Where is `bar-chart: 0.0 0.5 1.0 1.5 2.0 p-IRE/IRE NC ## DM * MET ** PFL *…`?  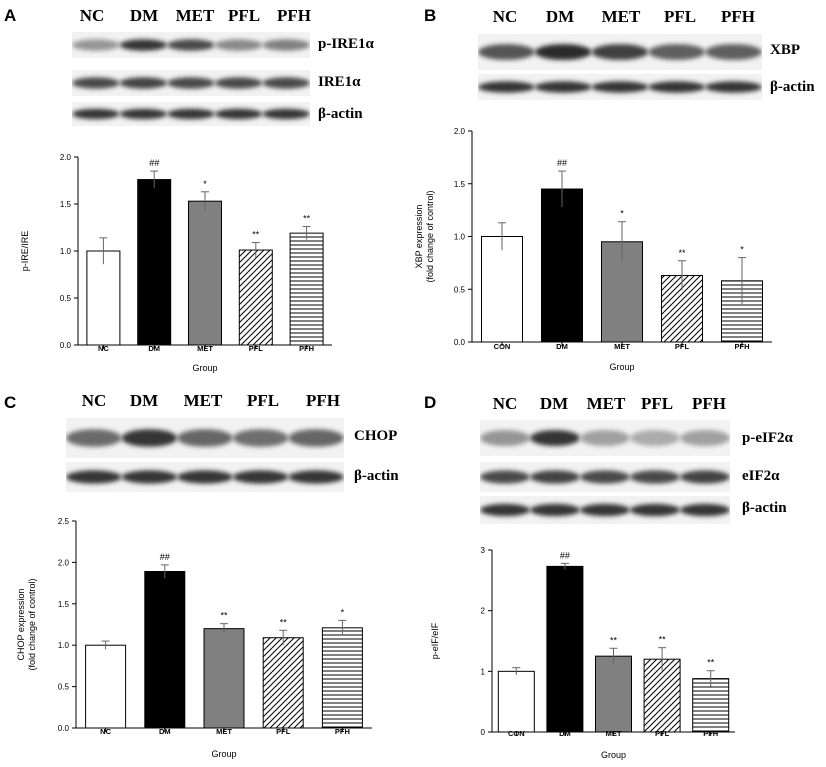
bar-chart: 0.0 0.5 1.0 1.5 2.0 p-IRE/IRE NC ## DM * MET ** PFL *… is located at coordinates (176, 263).